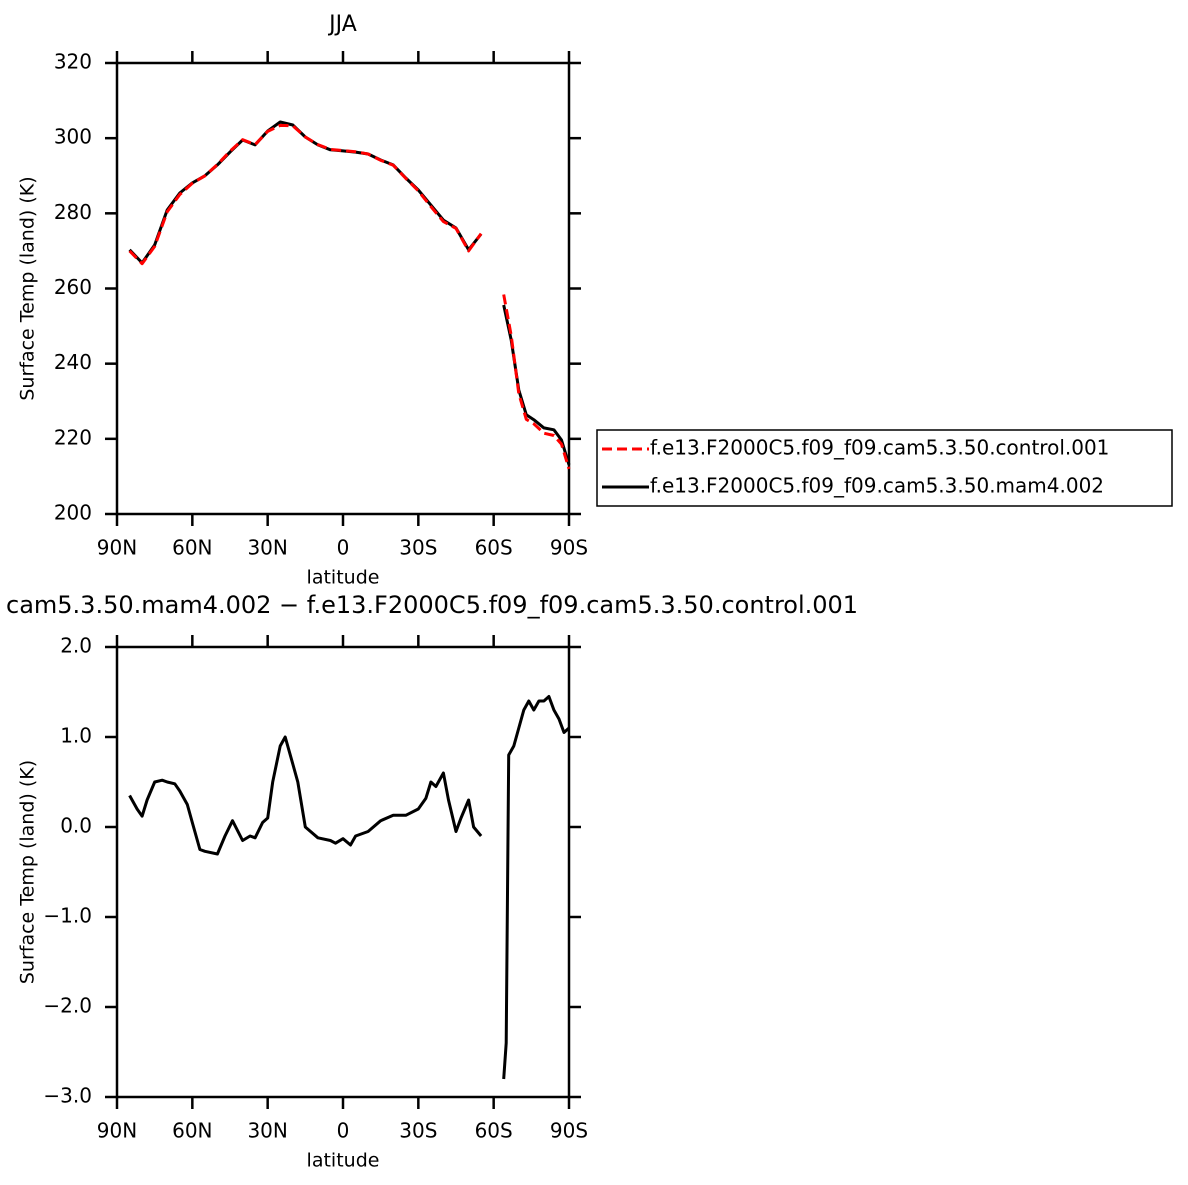 Image resolution: width=1188 pixels, height=1185 pixels. What do you see at coordinates (73, 62) in the screenshot?
I see `y-tick-label: 320` at bounding box center [73, 62].